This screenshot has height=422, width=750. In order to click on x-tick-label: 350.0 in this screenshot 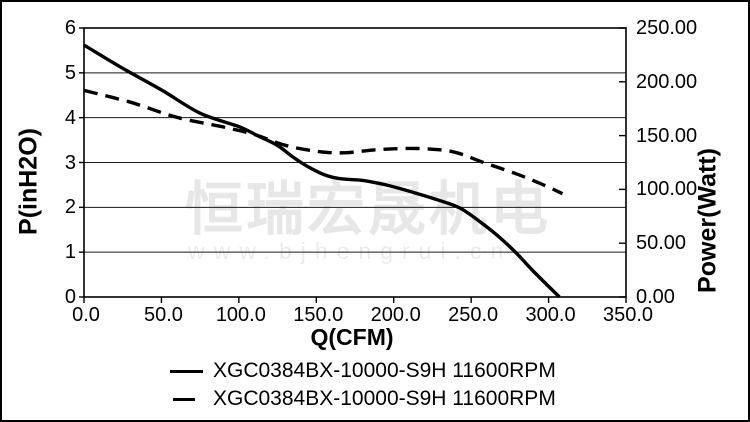, I will do `click(628, 315)`.